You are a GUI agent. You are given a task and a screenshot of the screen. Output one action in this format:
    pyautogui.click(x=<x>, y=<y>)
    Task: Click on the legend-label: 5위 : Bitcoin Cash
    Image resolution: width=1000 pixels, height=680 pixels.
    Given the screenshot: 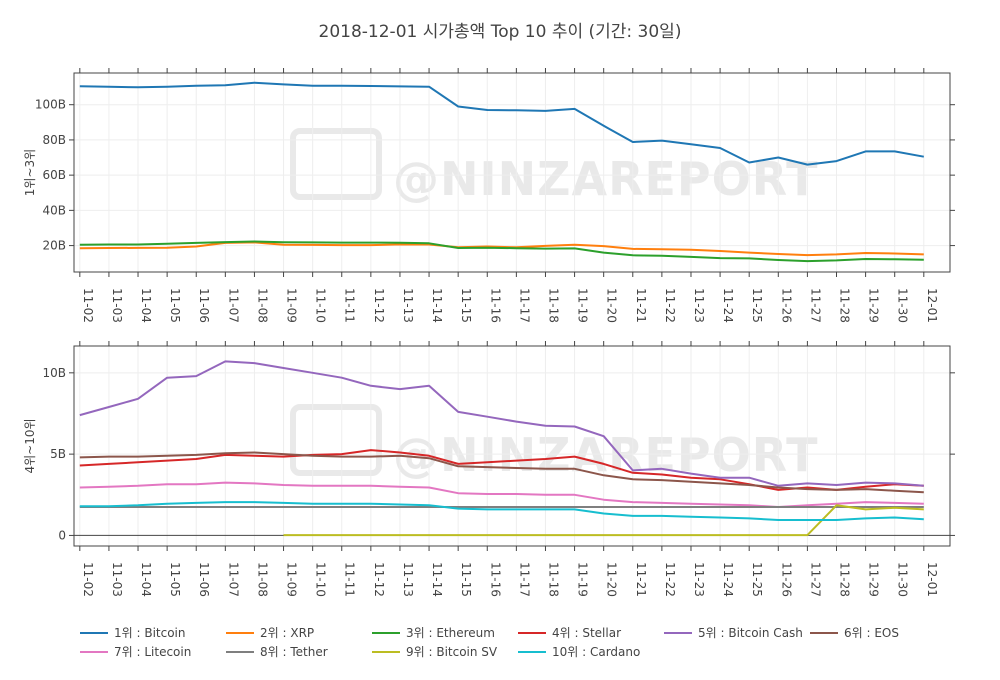 What is the action you would take?
    pyautogui.click(x=750, y=633)
    